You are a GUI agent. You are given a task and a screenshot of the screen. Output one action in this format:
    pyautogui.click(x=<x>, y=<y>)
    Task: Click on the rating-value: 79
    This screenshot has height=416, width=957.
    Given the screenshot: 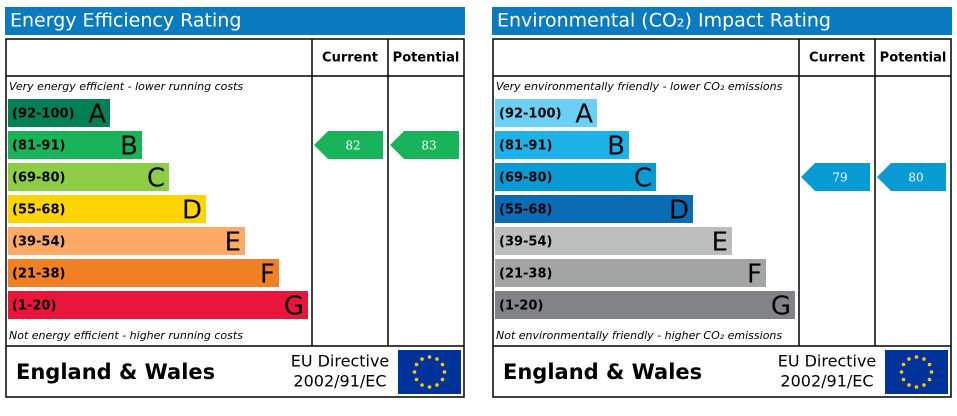 What is the action you would take?
    pyautogui.click(x=839, y=178)
    